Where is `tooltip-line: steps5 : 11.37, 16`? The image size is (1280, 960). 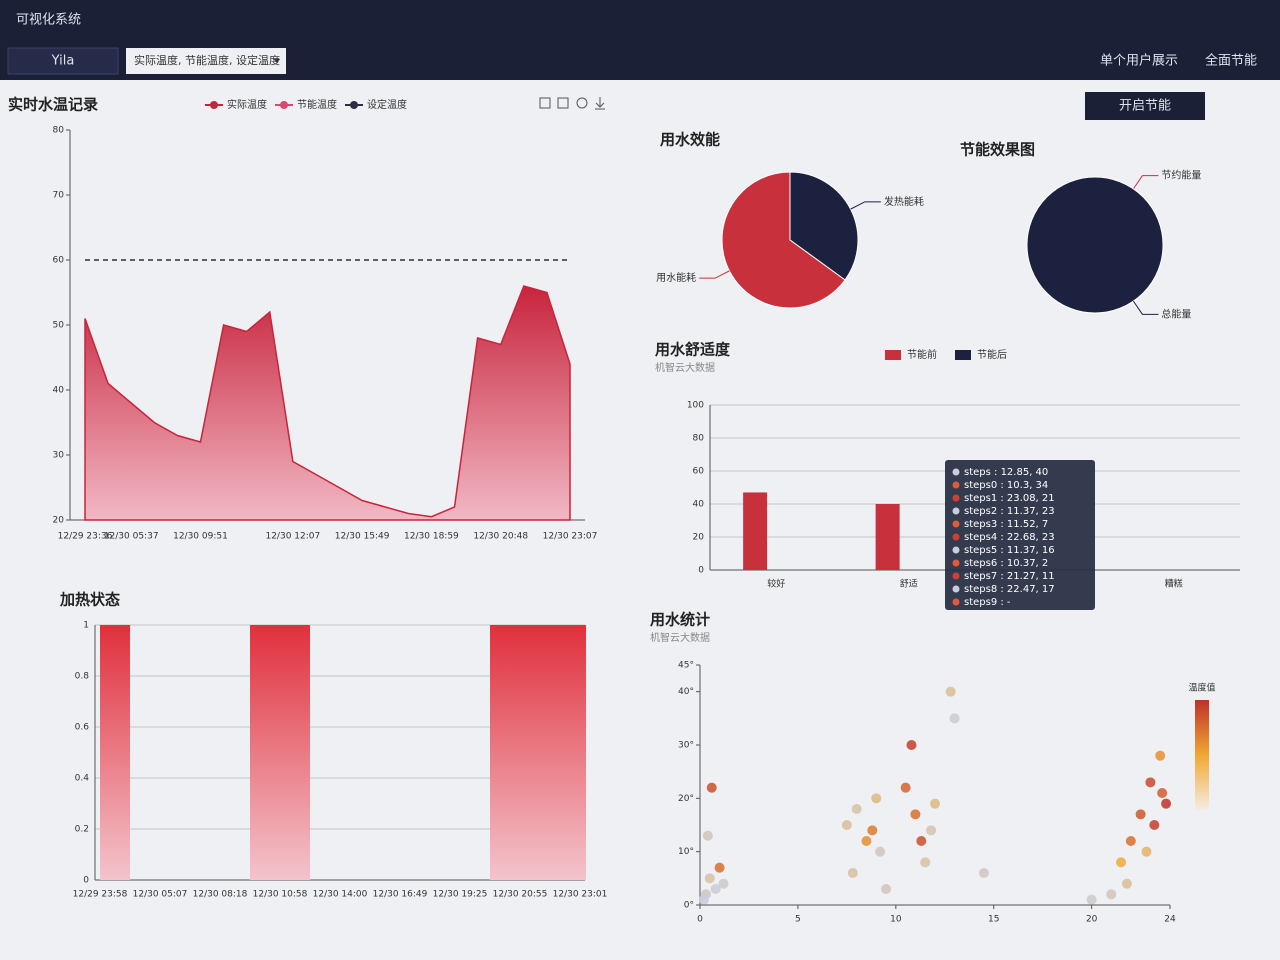
tooltip-line: steps5 : 11.37, 16 is located at coordinates (1009, 550).